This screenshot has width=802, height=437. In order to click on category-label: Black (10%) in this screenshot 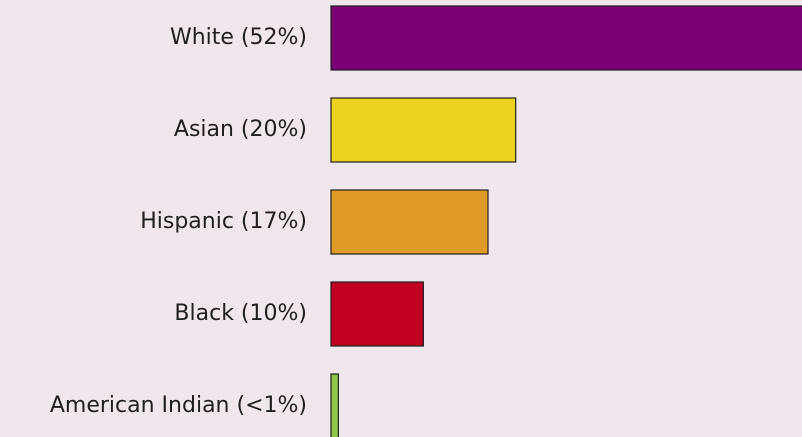, I will do `click(240, 313)`.